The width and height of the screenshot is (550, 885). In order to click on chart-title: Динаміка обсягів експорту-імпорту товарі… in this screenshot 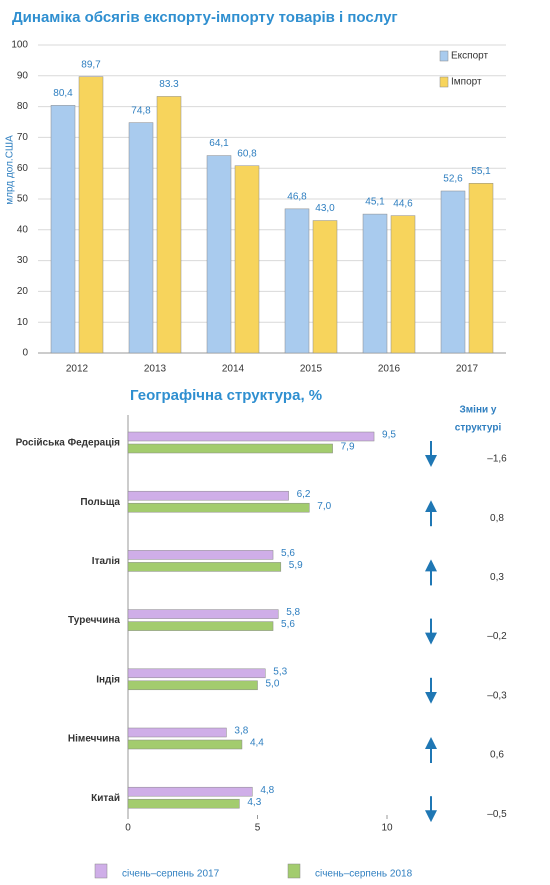, I will do `click(205, 17)`.